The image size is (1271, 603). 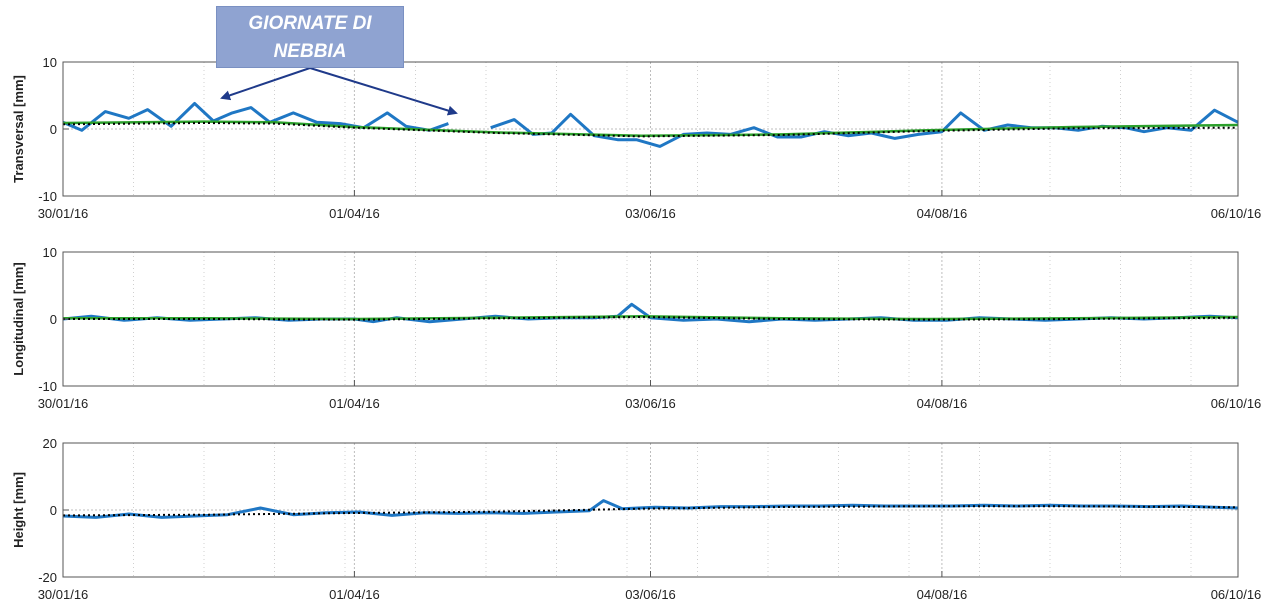 What do you see at coordinates (383, 91) in the screenshot?
I see `annotation-arrow-right` at bounding box center [383, 91].